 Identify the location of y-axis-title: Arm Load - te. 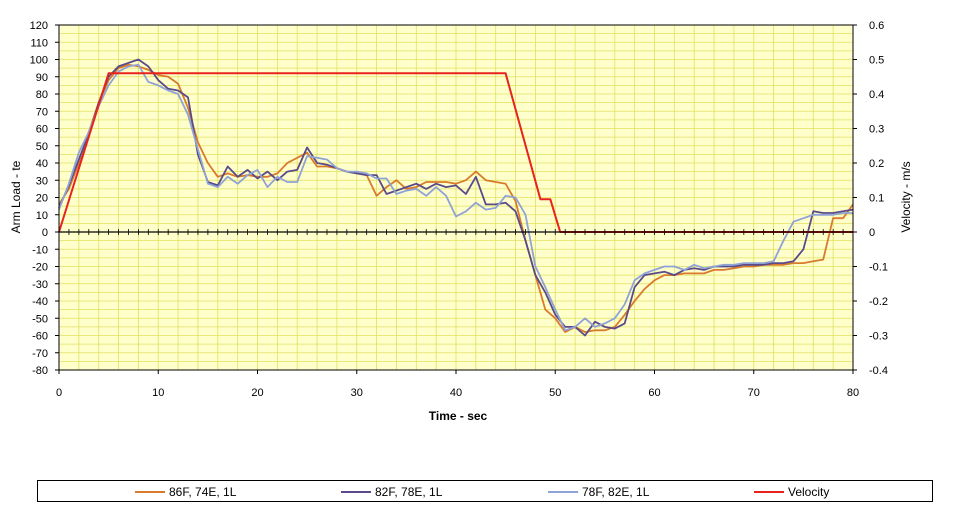
(16, 196).